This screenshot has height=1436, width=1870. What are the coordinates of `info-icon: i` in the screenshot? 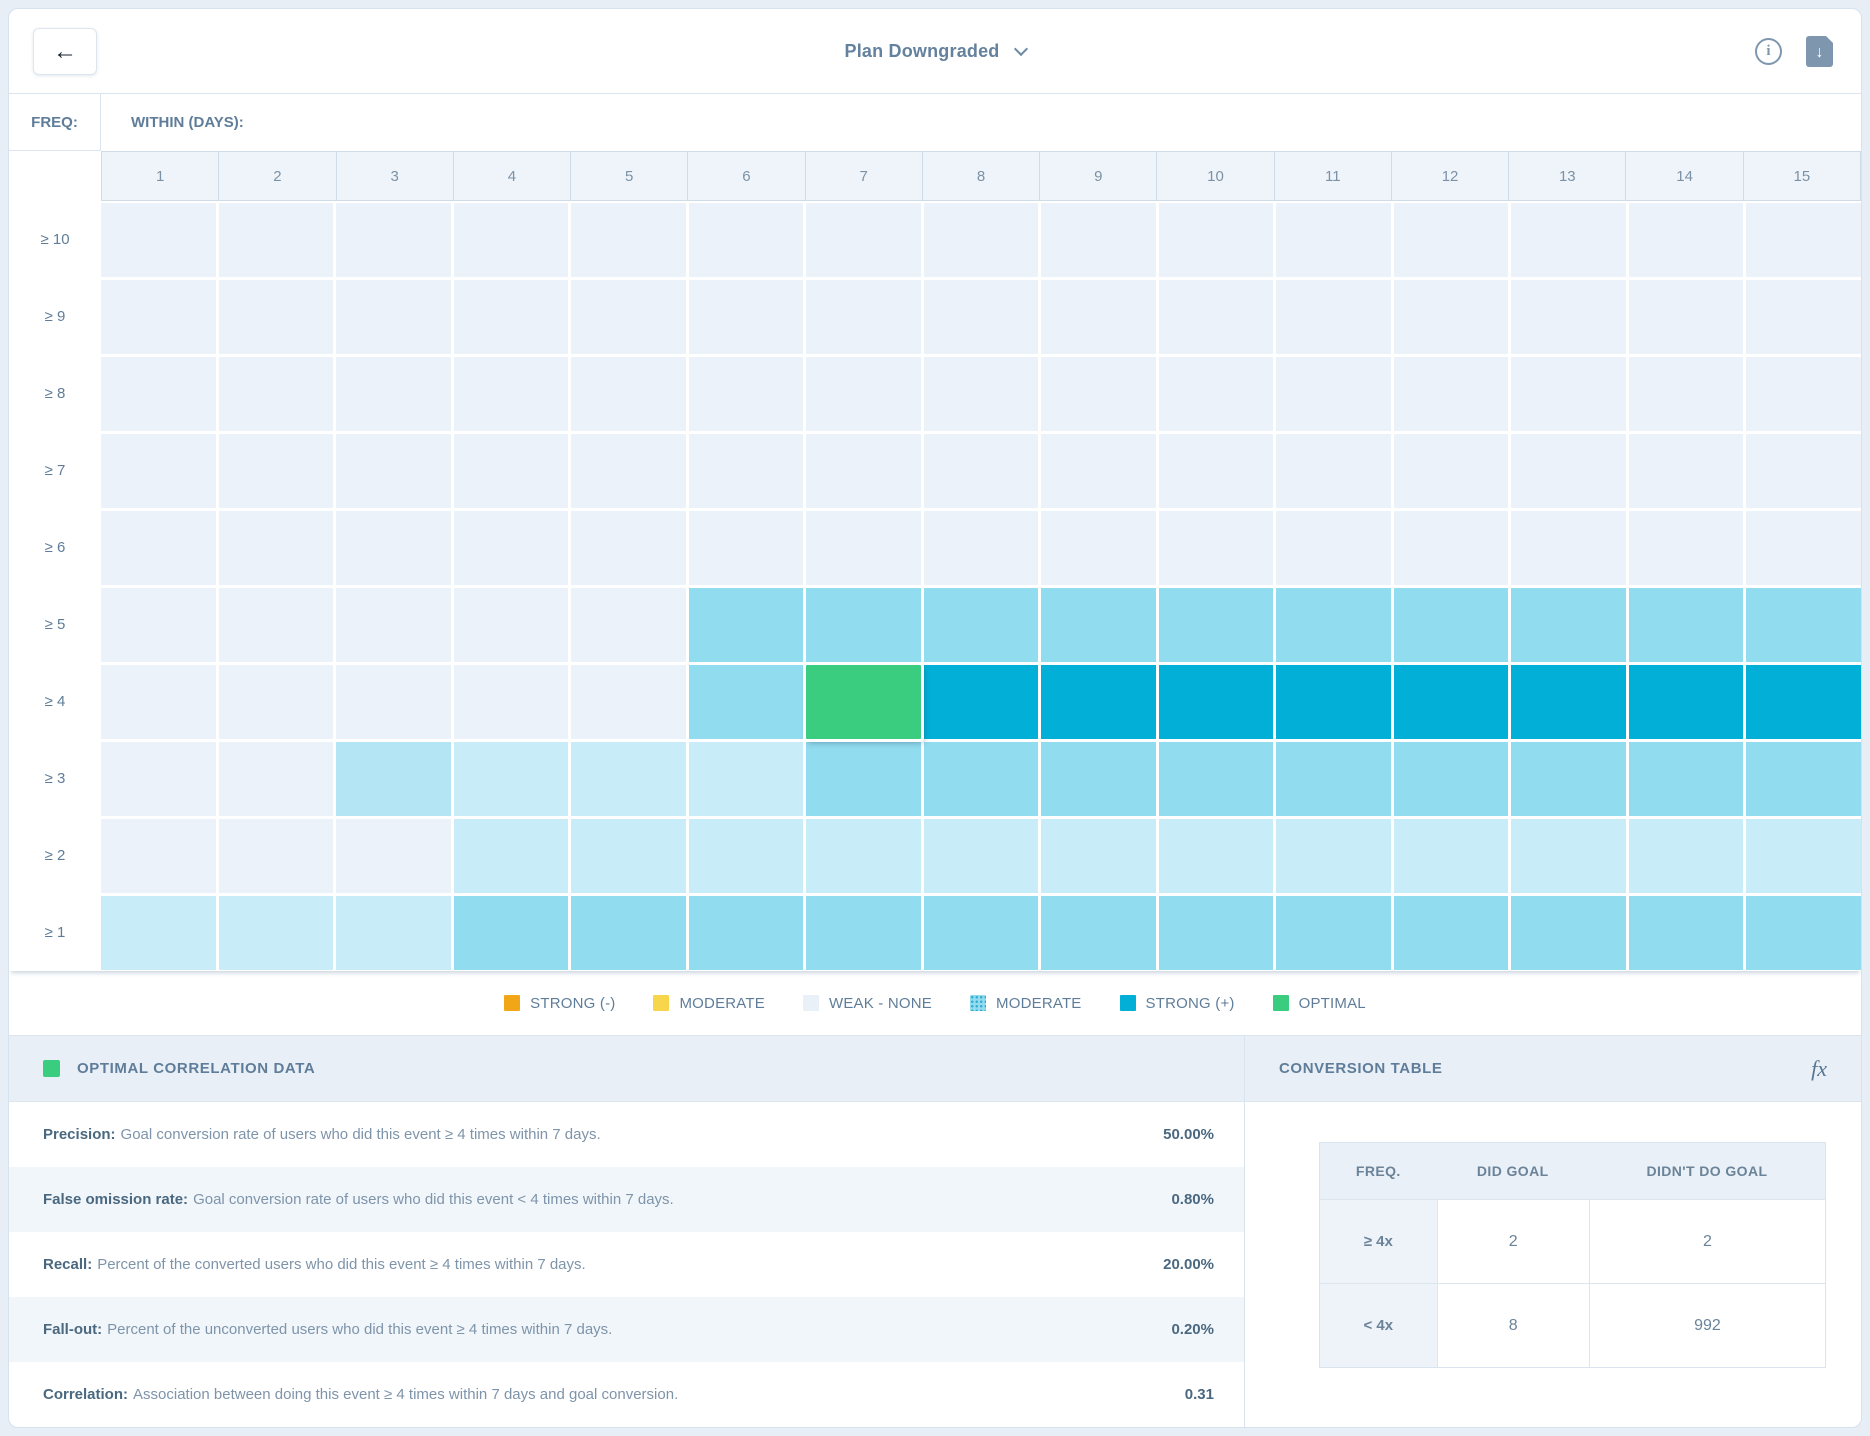 It's located at (1768, 51).